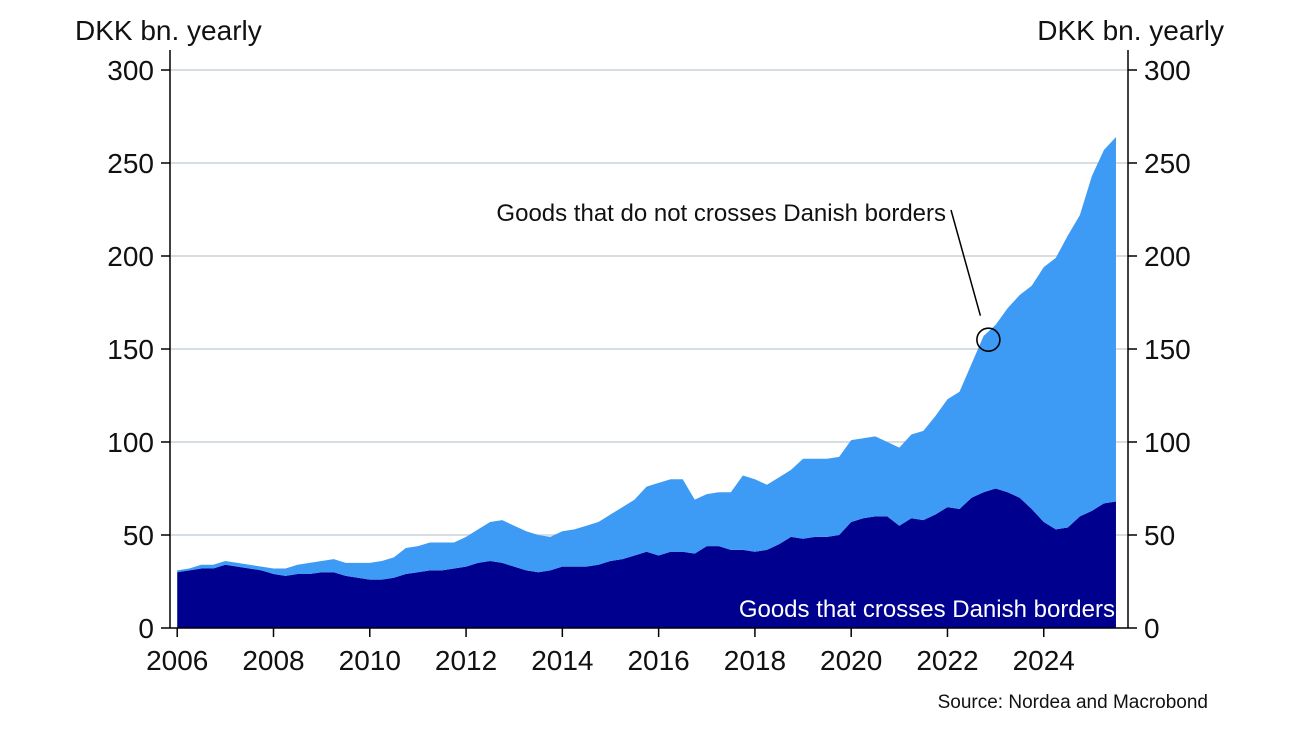 The image size is (1300, 731). What do you see at coordinates (1073, 702) in the screenshot?
I see `source-note: Source: Nordea and Macrobond` at bounding box center [1073, 702].